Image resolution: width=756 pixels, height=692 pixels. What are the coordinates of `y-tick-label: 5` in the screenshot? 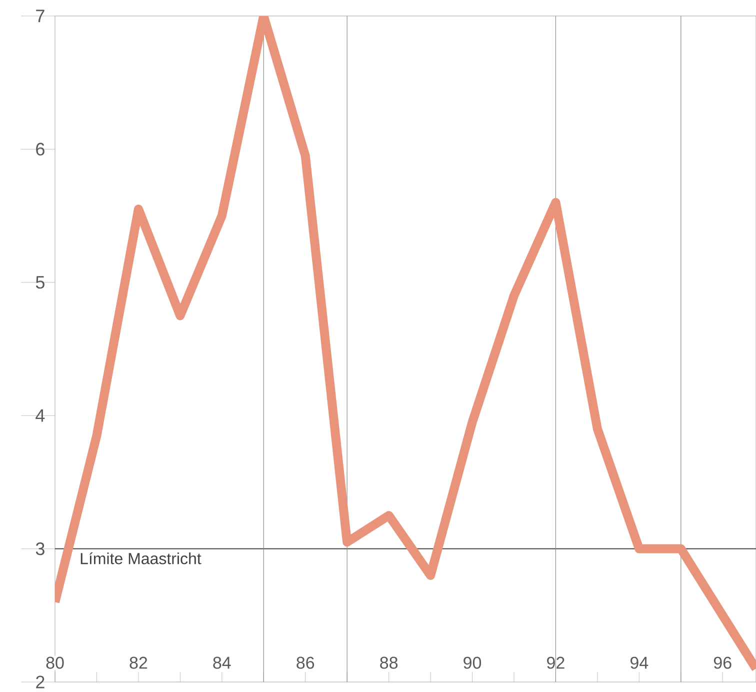 It's located at (40, 282).